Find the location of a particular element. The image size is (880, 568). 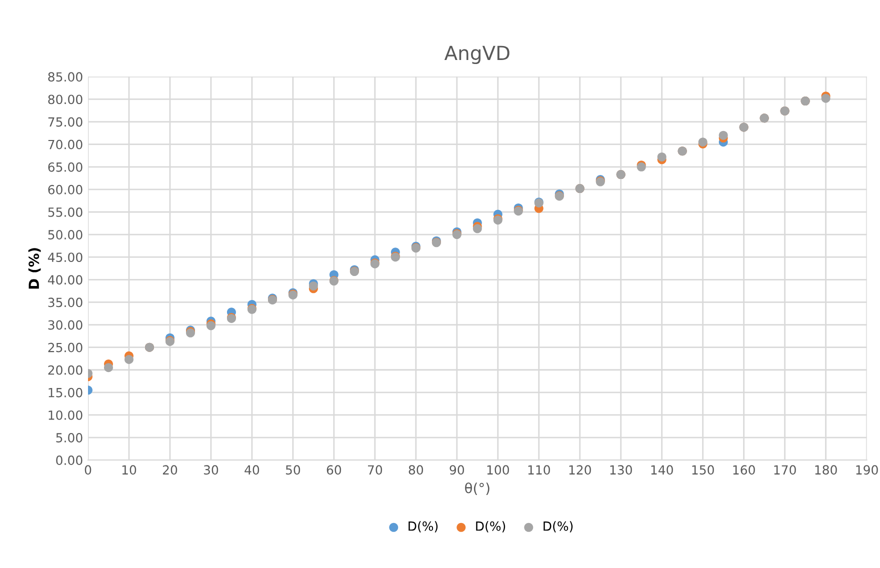

y-tick-label: 0.00 is located at coordinates (69, 461).